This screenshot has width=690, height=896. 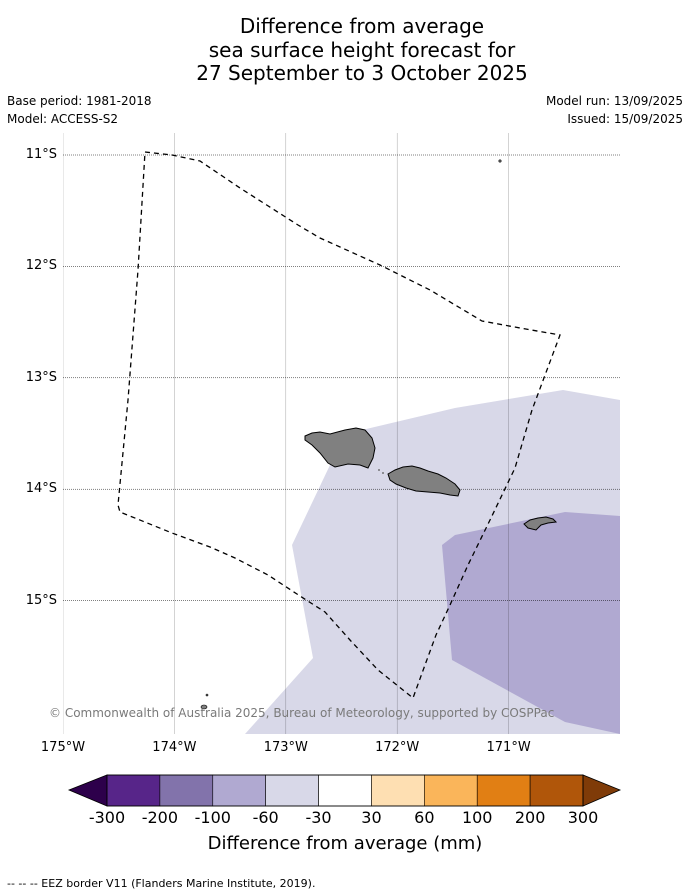 I want to click on tutuila-island, so click(x=540, y=523).